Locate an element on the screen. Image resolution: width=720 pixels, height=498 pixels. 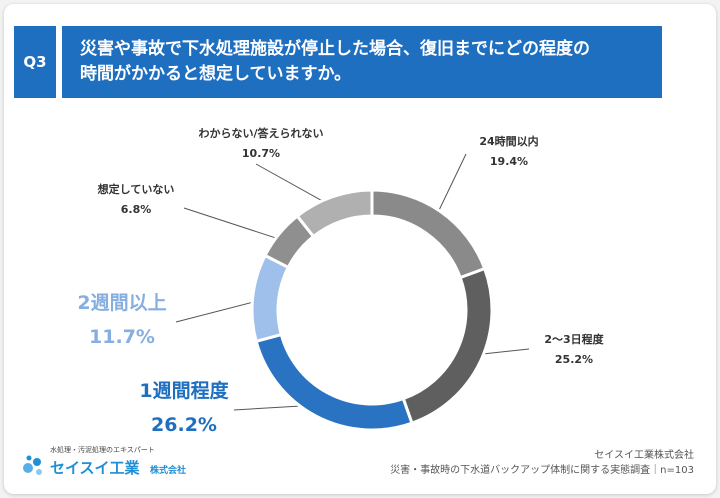
source-survey: 災害・事故時の下水道バックアップ体制に関する実態調査｜n=103 is located at coordinates (542, 470).